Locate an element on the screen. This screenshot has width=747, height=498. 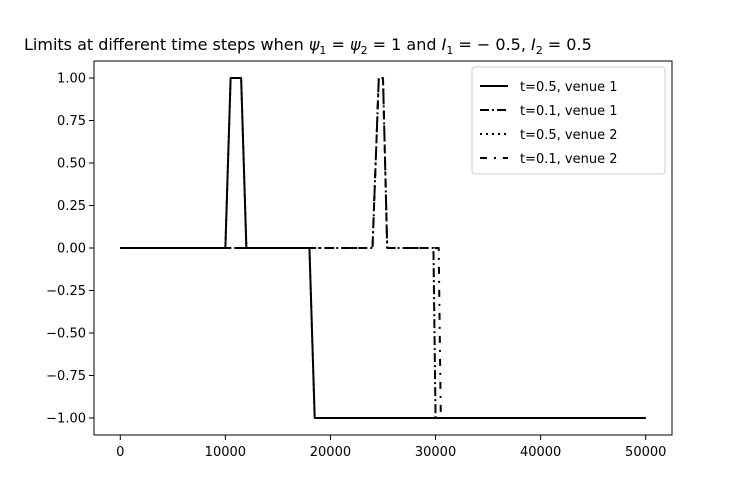
y-tick-label: −0.75 is located at coordinates (66, 376).